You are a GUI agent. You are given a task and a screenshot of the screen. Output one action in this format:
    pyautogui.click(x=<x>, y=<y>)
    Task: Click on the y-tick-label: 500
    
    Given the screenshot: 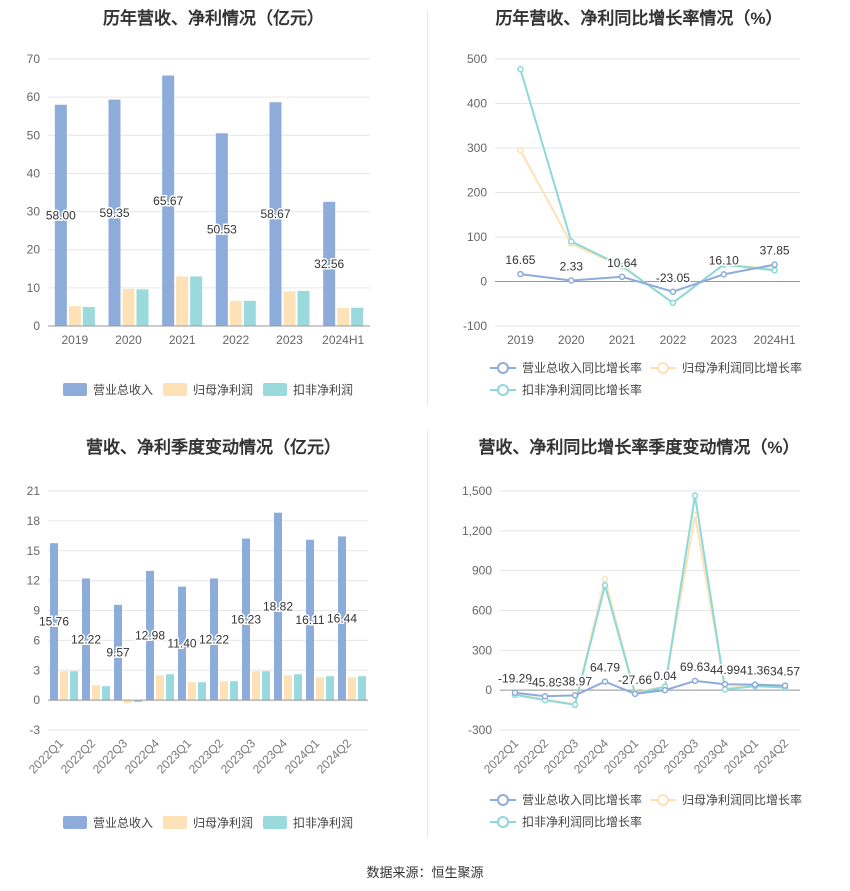 What is the action you would take?
    pyautogui.click(x=477, y=59)
    